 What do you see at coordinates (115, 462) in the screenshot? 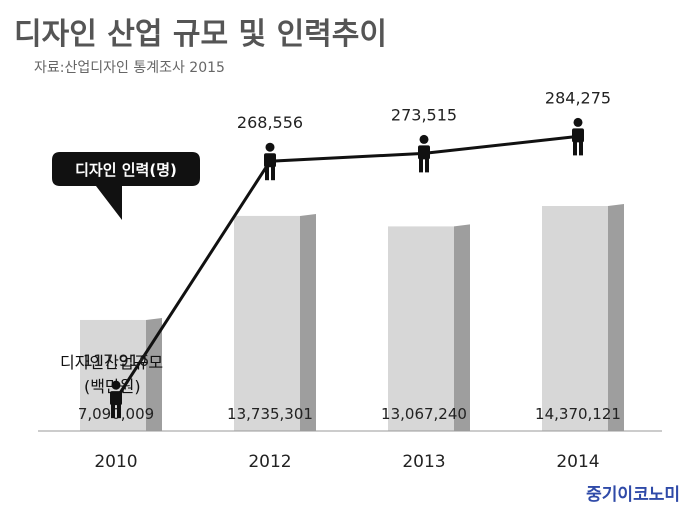
I see `x-tick-label: 2010` at bounding box center [115, 462].